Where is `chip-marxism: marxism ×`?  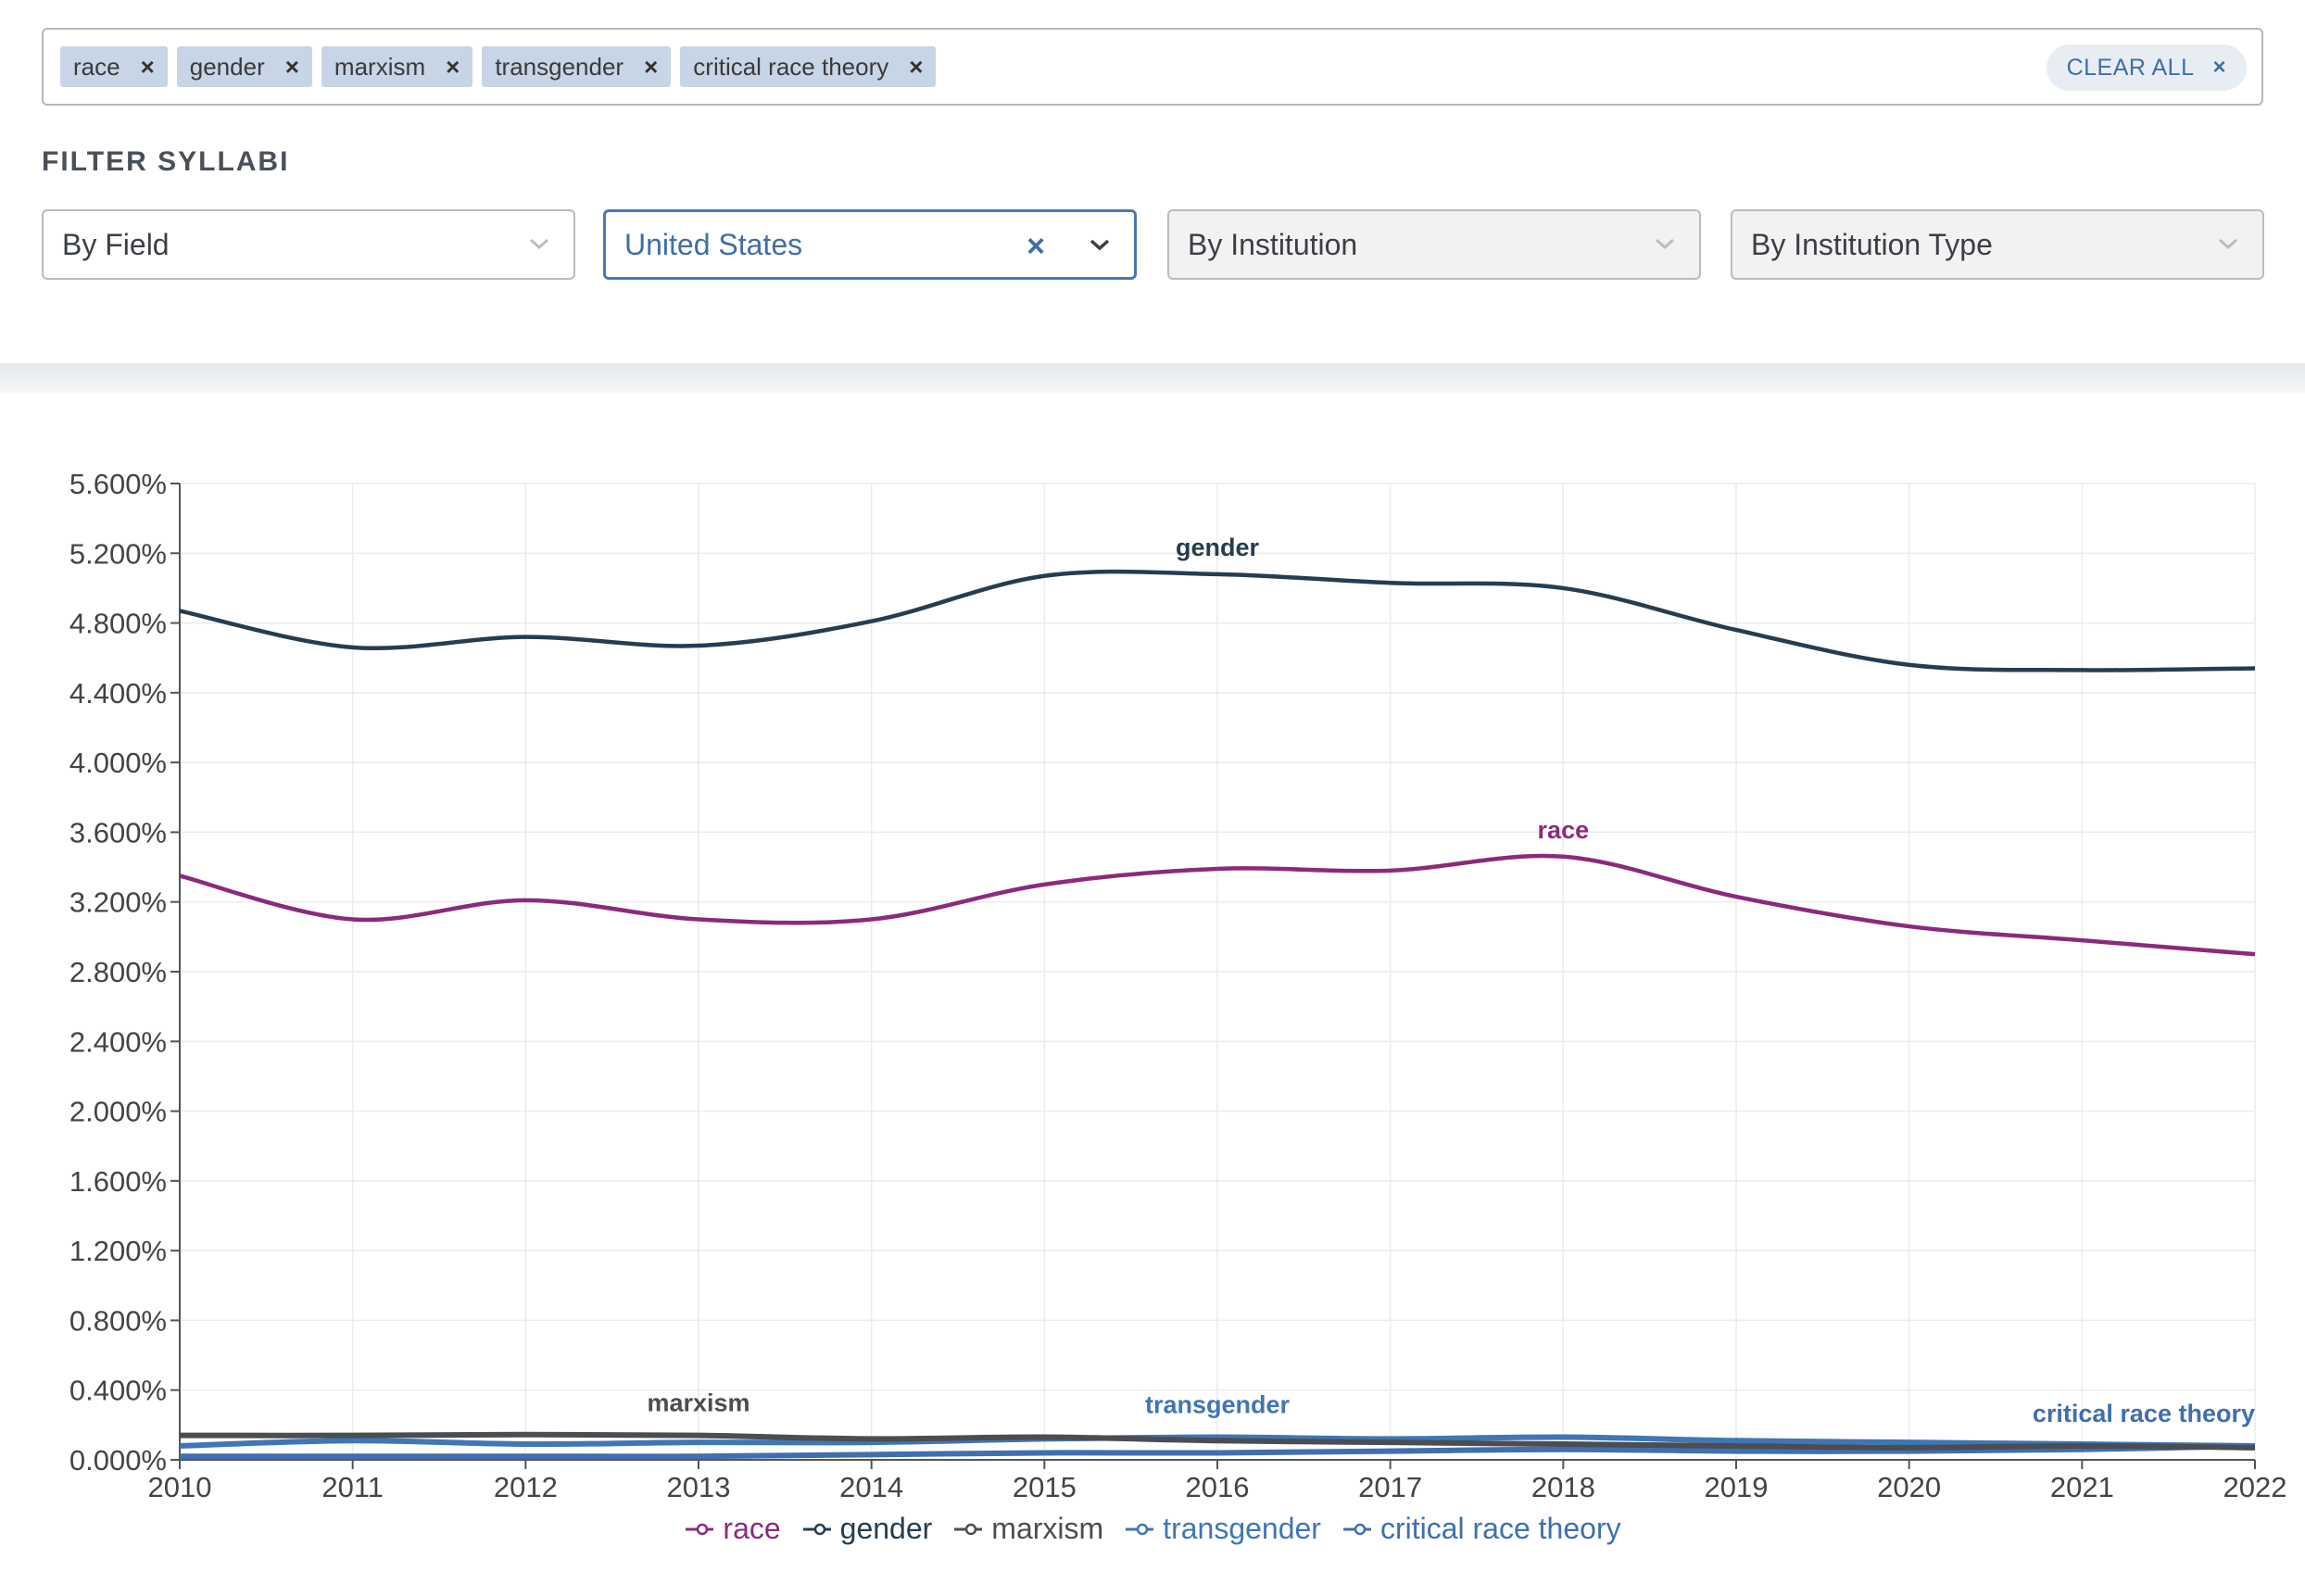
chip-marxism: marxism × is located at coordinates (397, 66).